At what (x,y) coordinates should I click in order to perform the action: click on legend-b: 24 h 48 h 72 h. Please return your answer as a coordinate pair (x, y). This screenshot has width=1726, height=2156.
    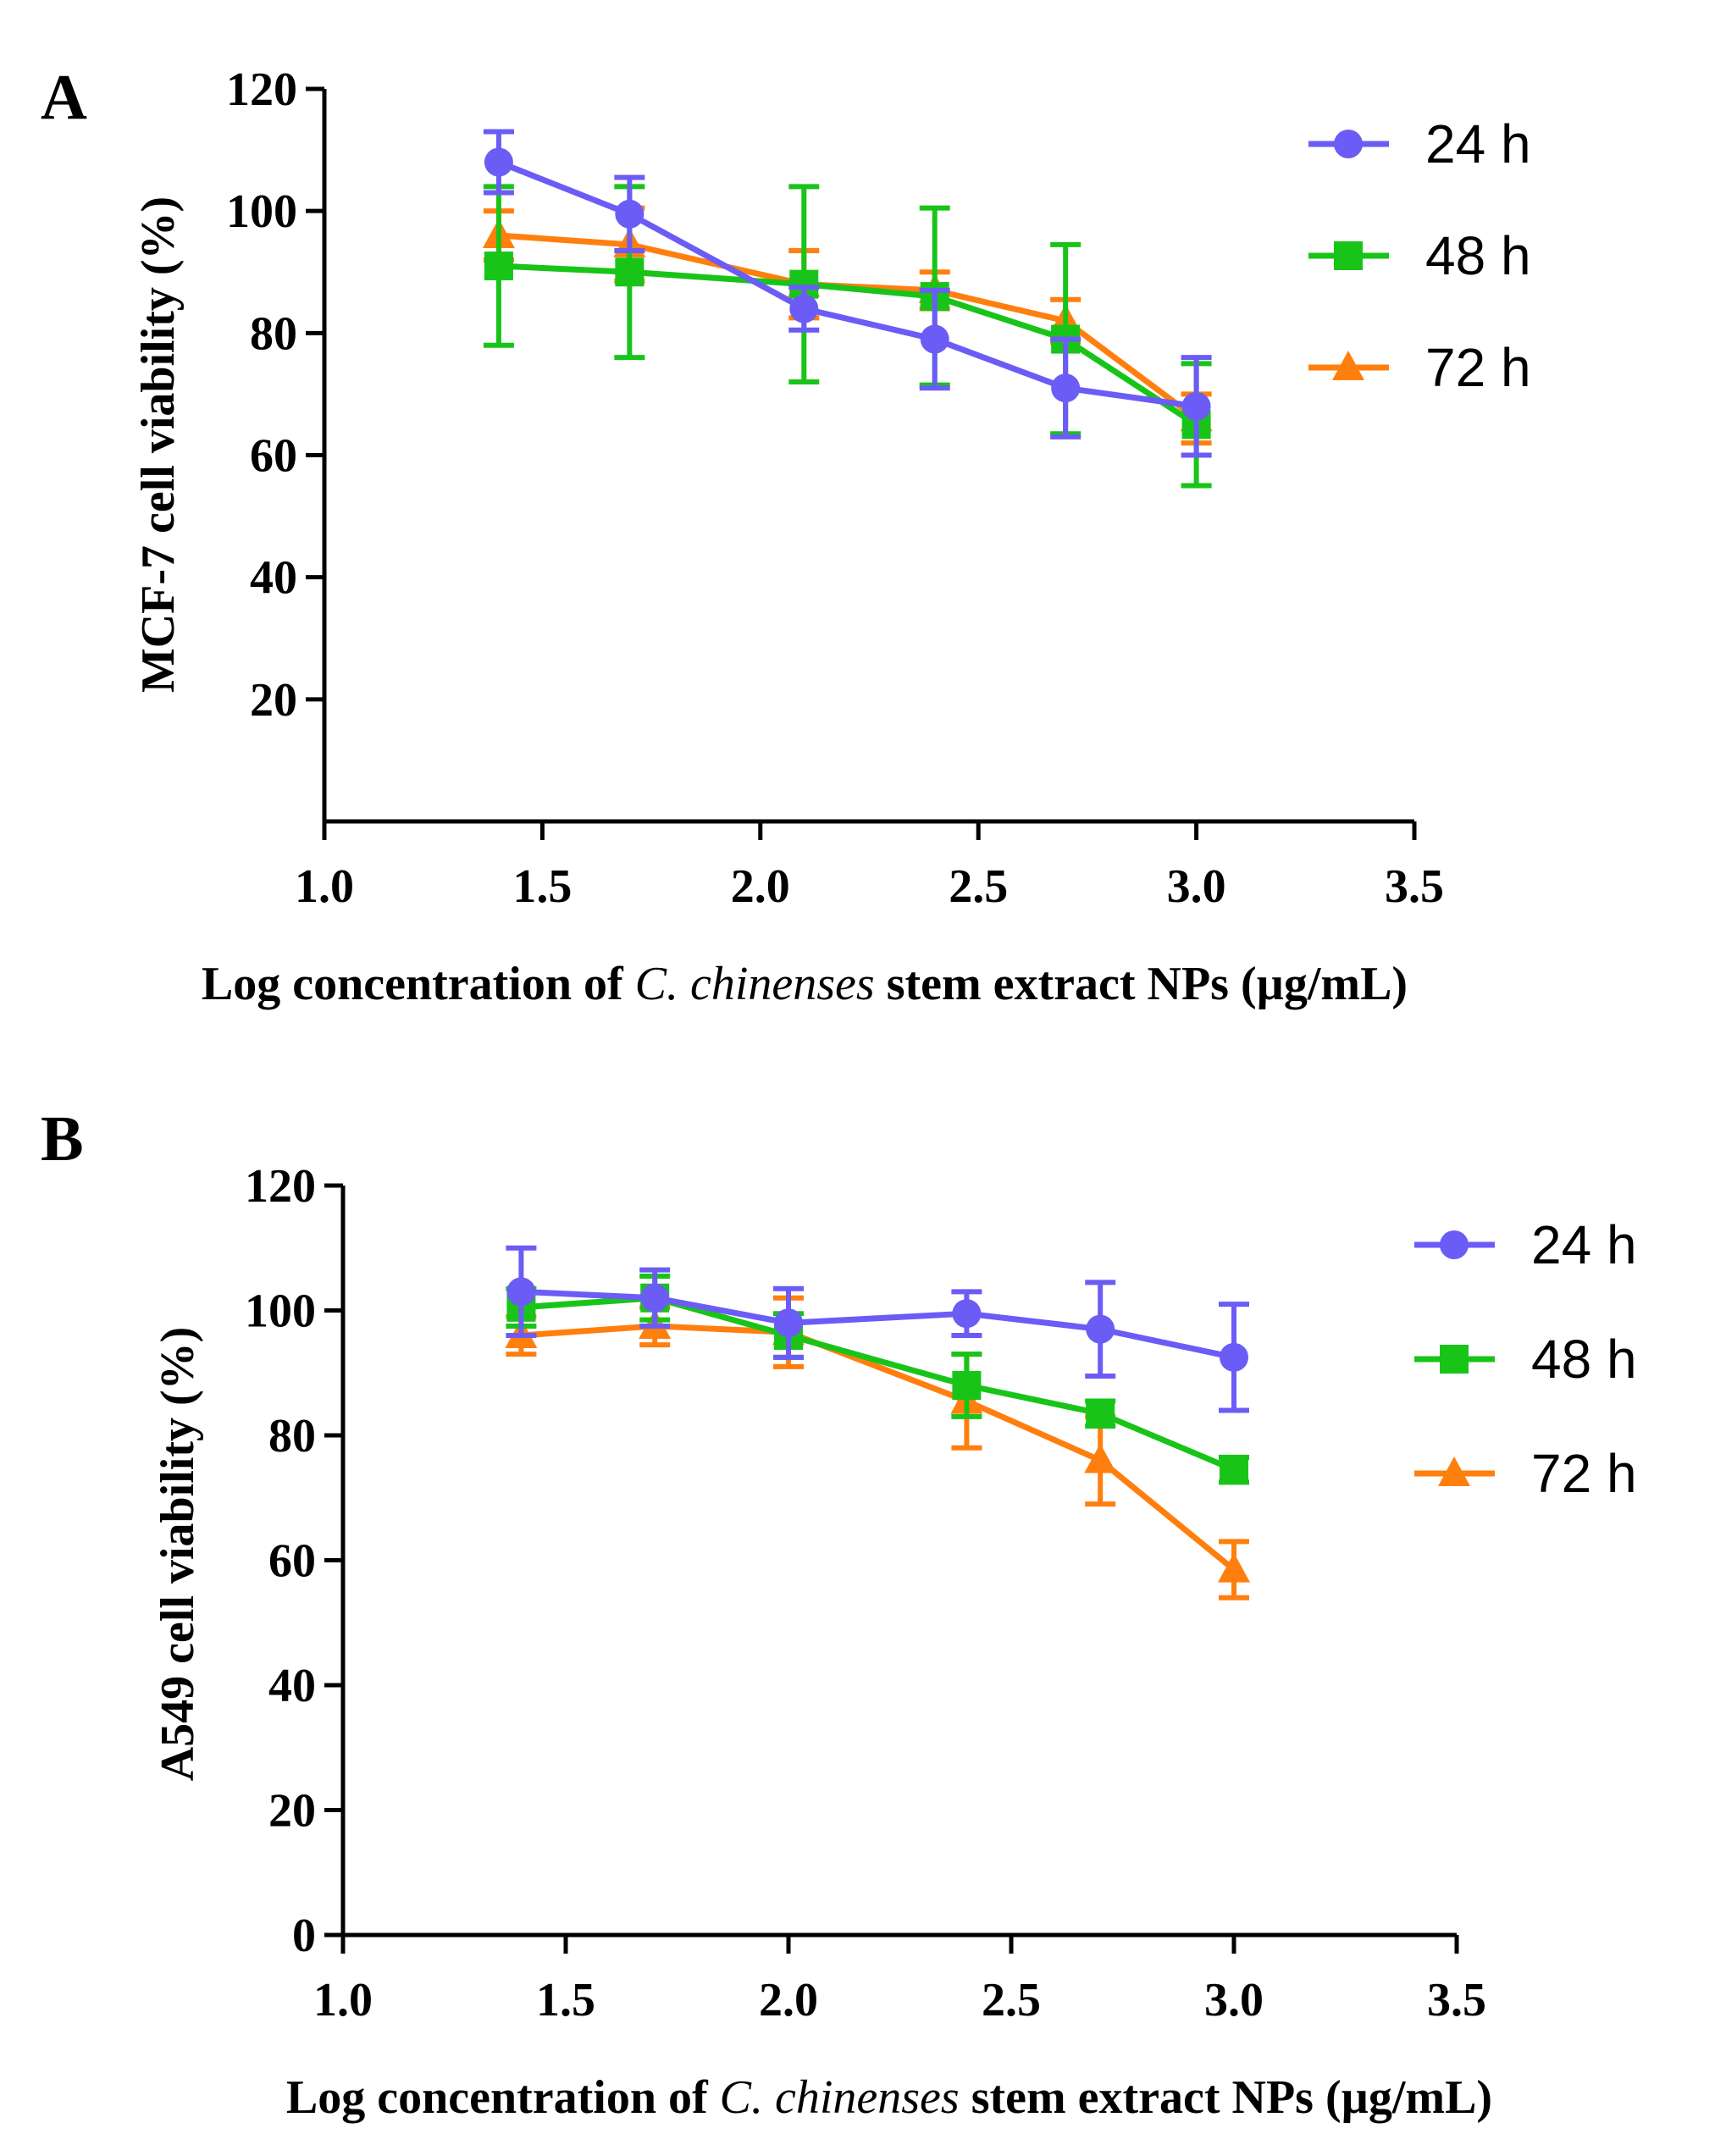
    Looking at the image, I should click on (1525, 1359).